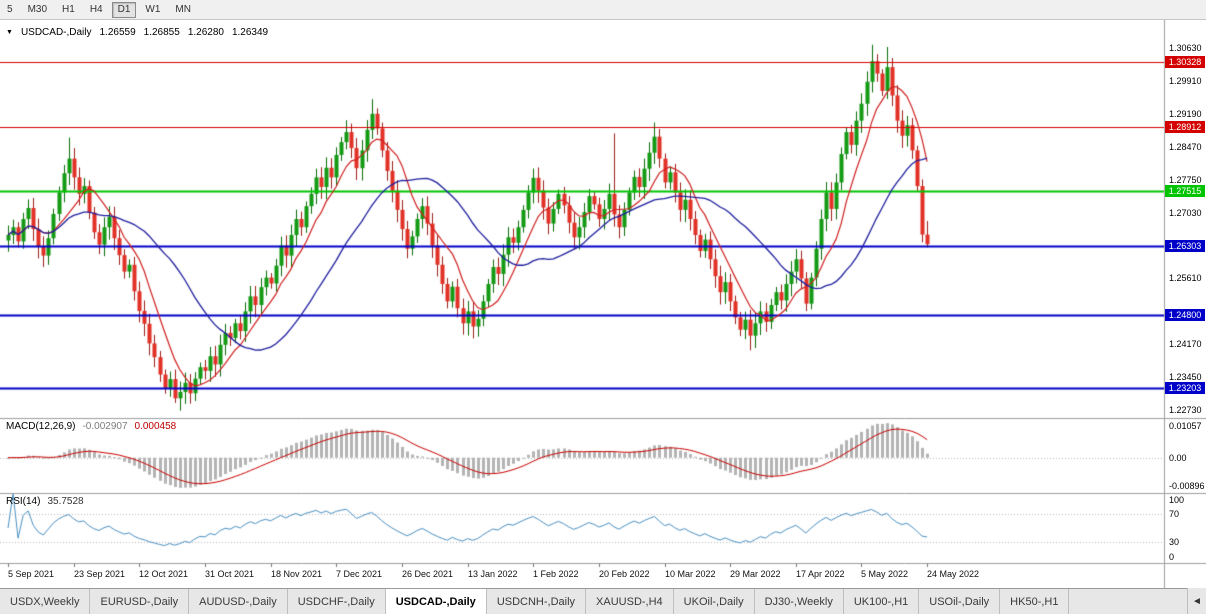 The width and height of the screenshot is (1206, 614). What do you see at coordinates (124, 9) in the screenshot?
I see `timeframe-button-d1: D1` at bounding box center [124, 9].